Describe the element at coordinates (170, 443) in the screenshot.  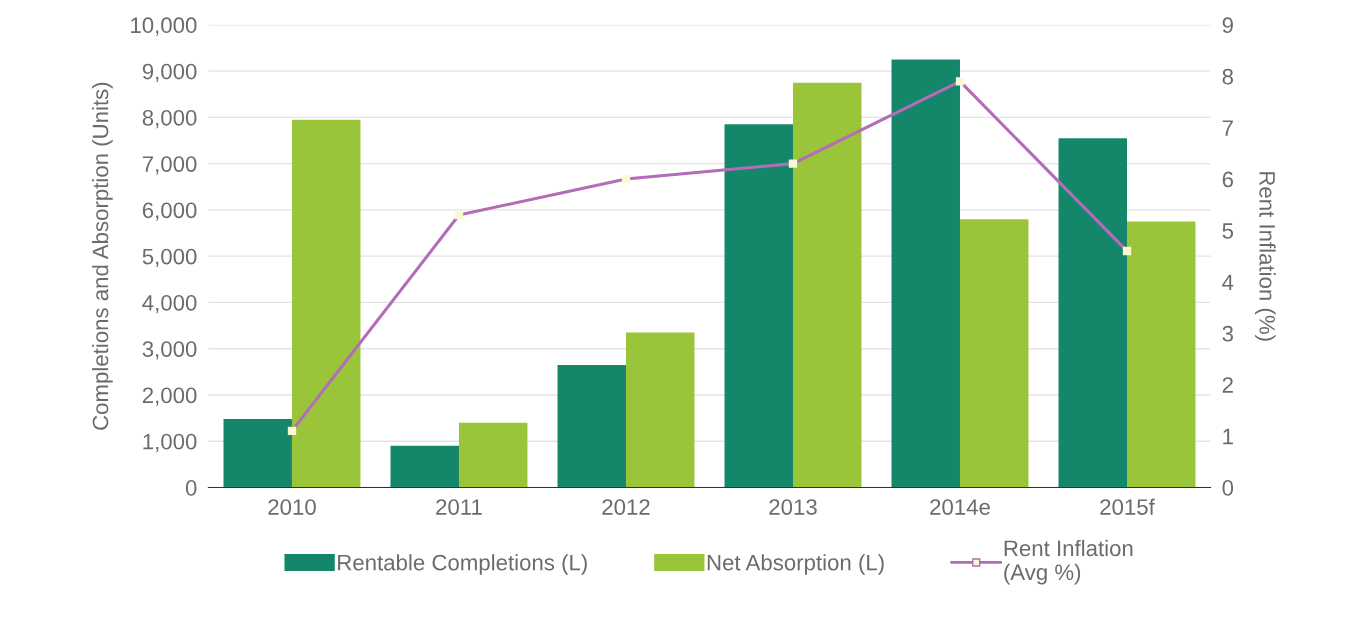
I see `y-tick-label: 1,000` at that location.